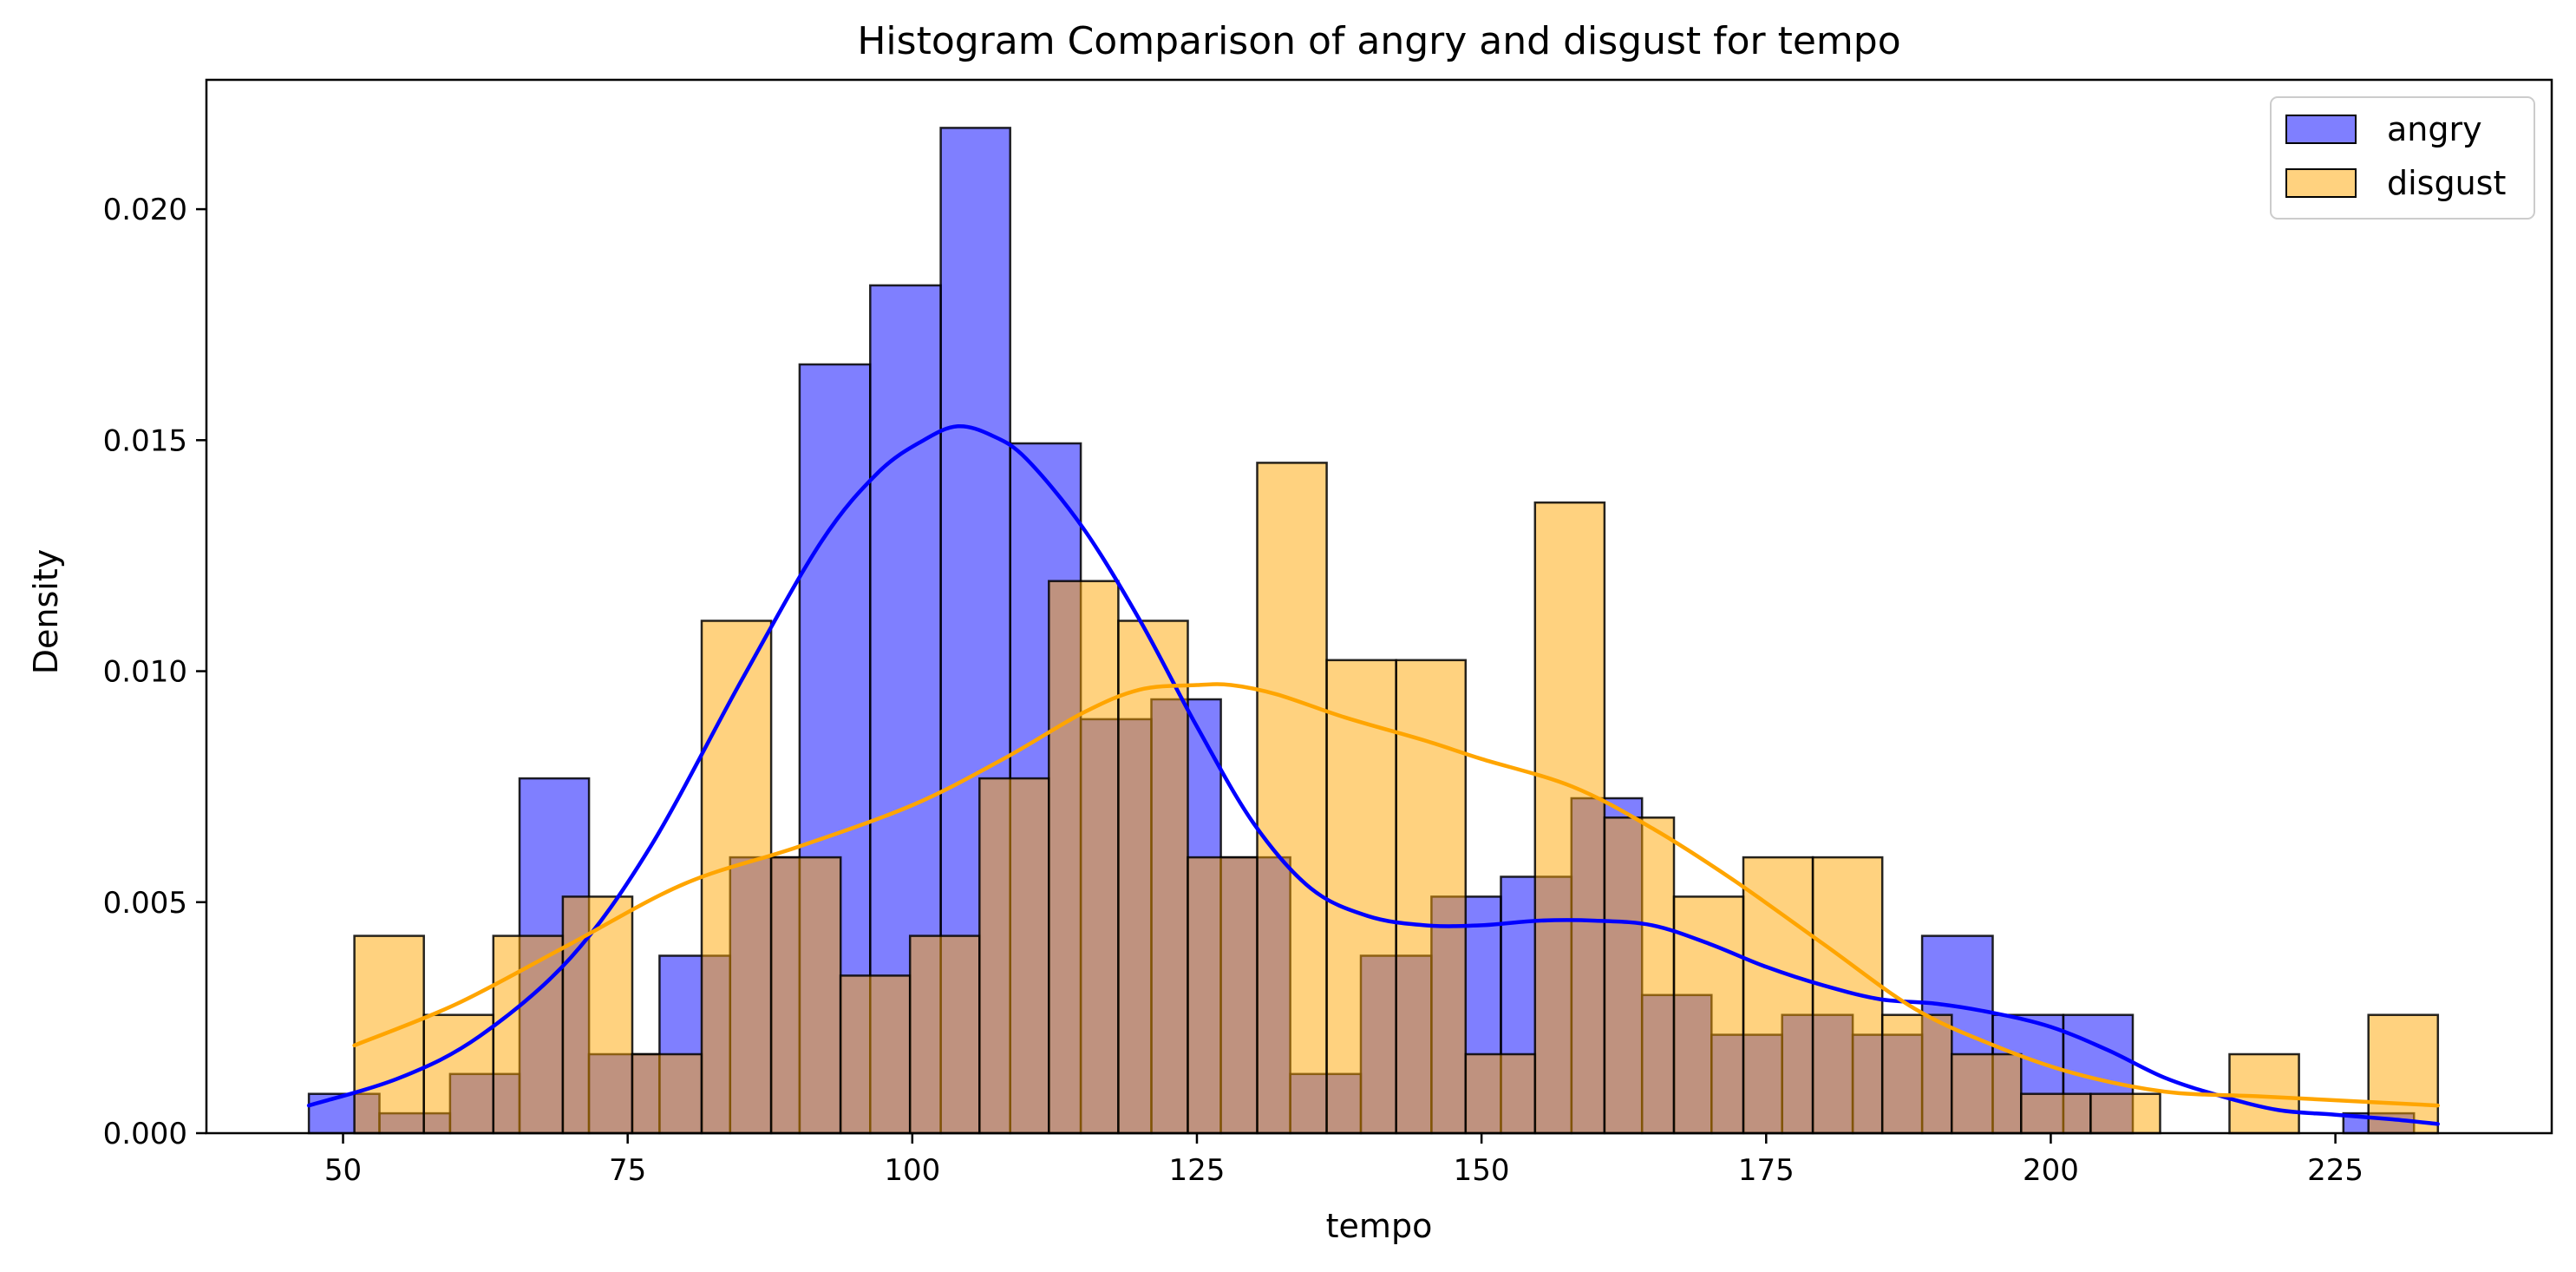 This screenshot has width=2576, height=1272. I want to click on y-axis-ticks: 0.000 0.005 0.010 0.015 0.020, so click(154, 672).